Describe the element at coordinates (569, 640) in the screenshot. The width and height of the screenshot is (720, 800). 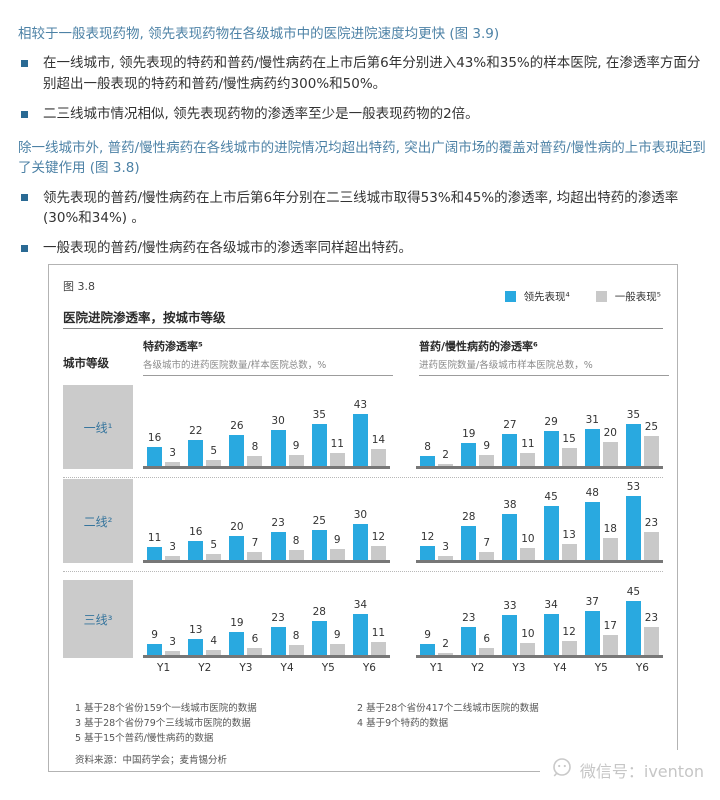
I see `bar-general: 12` at that location.